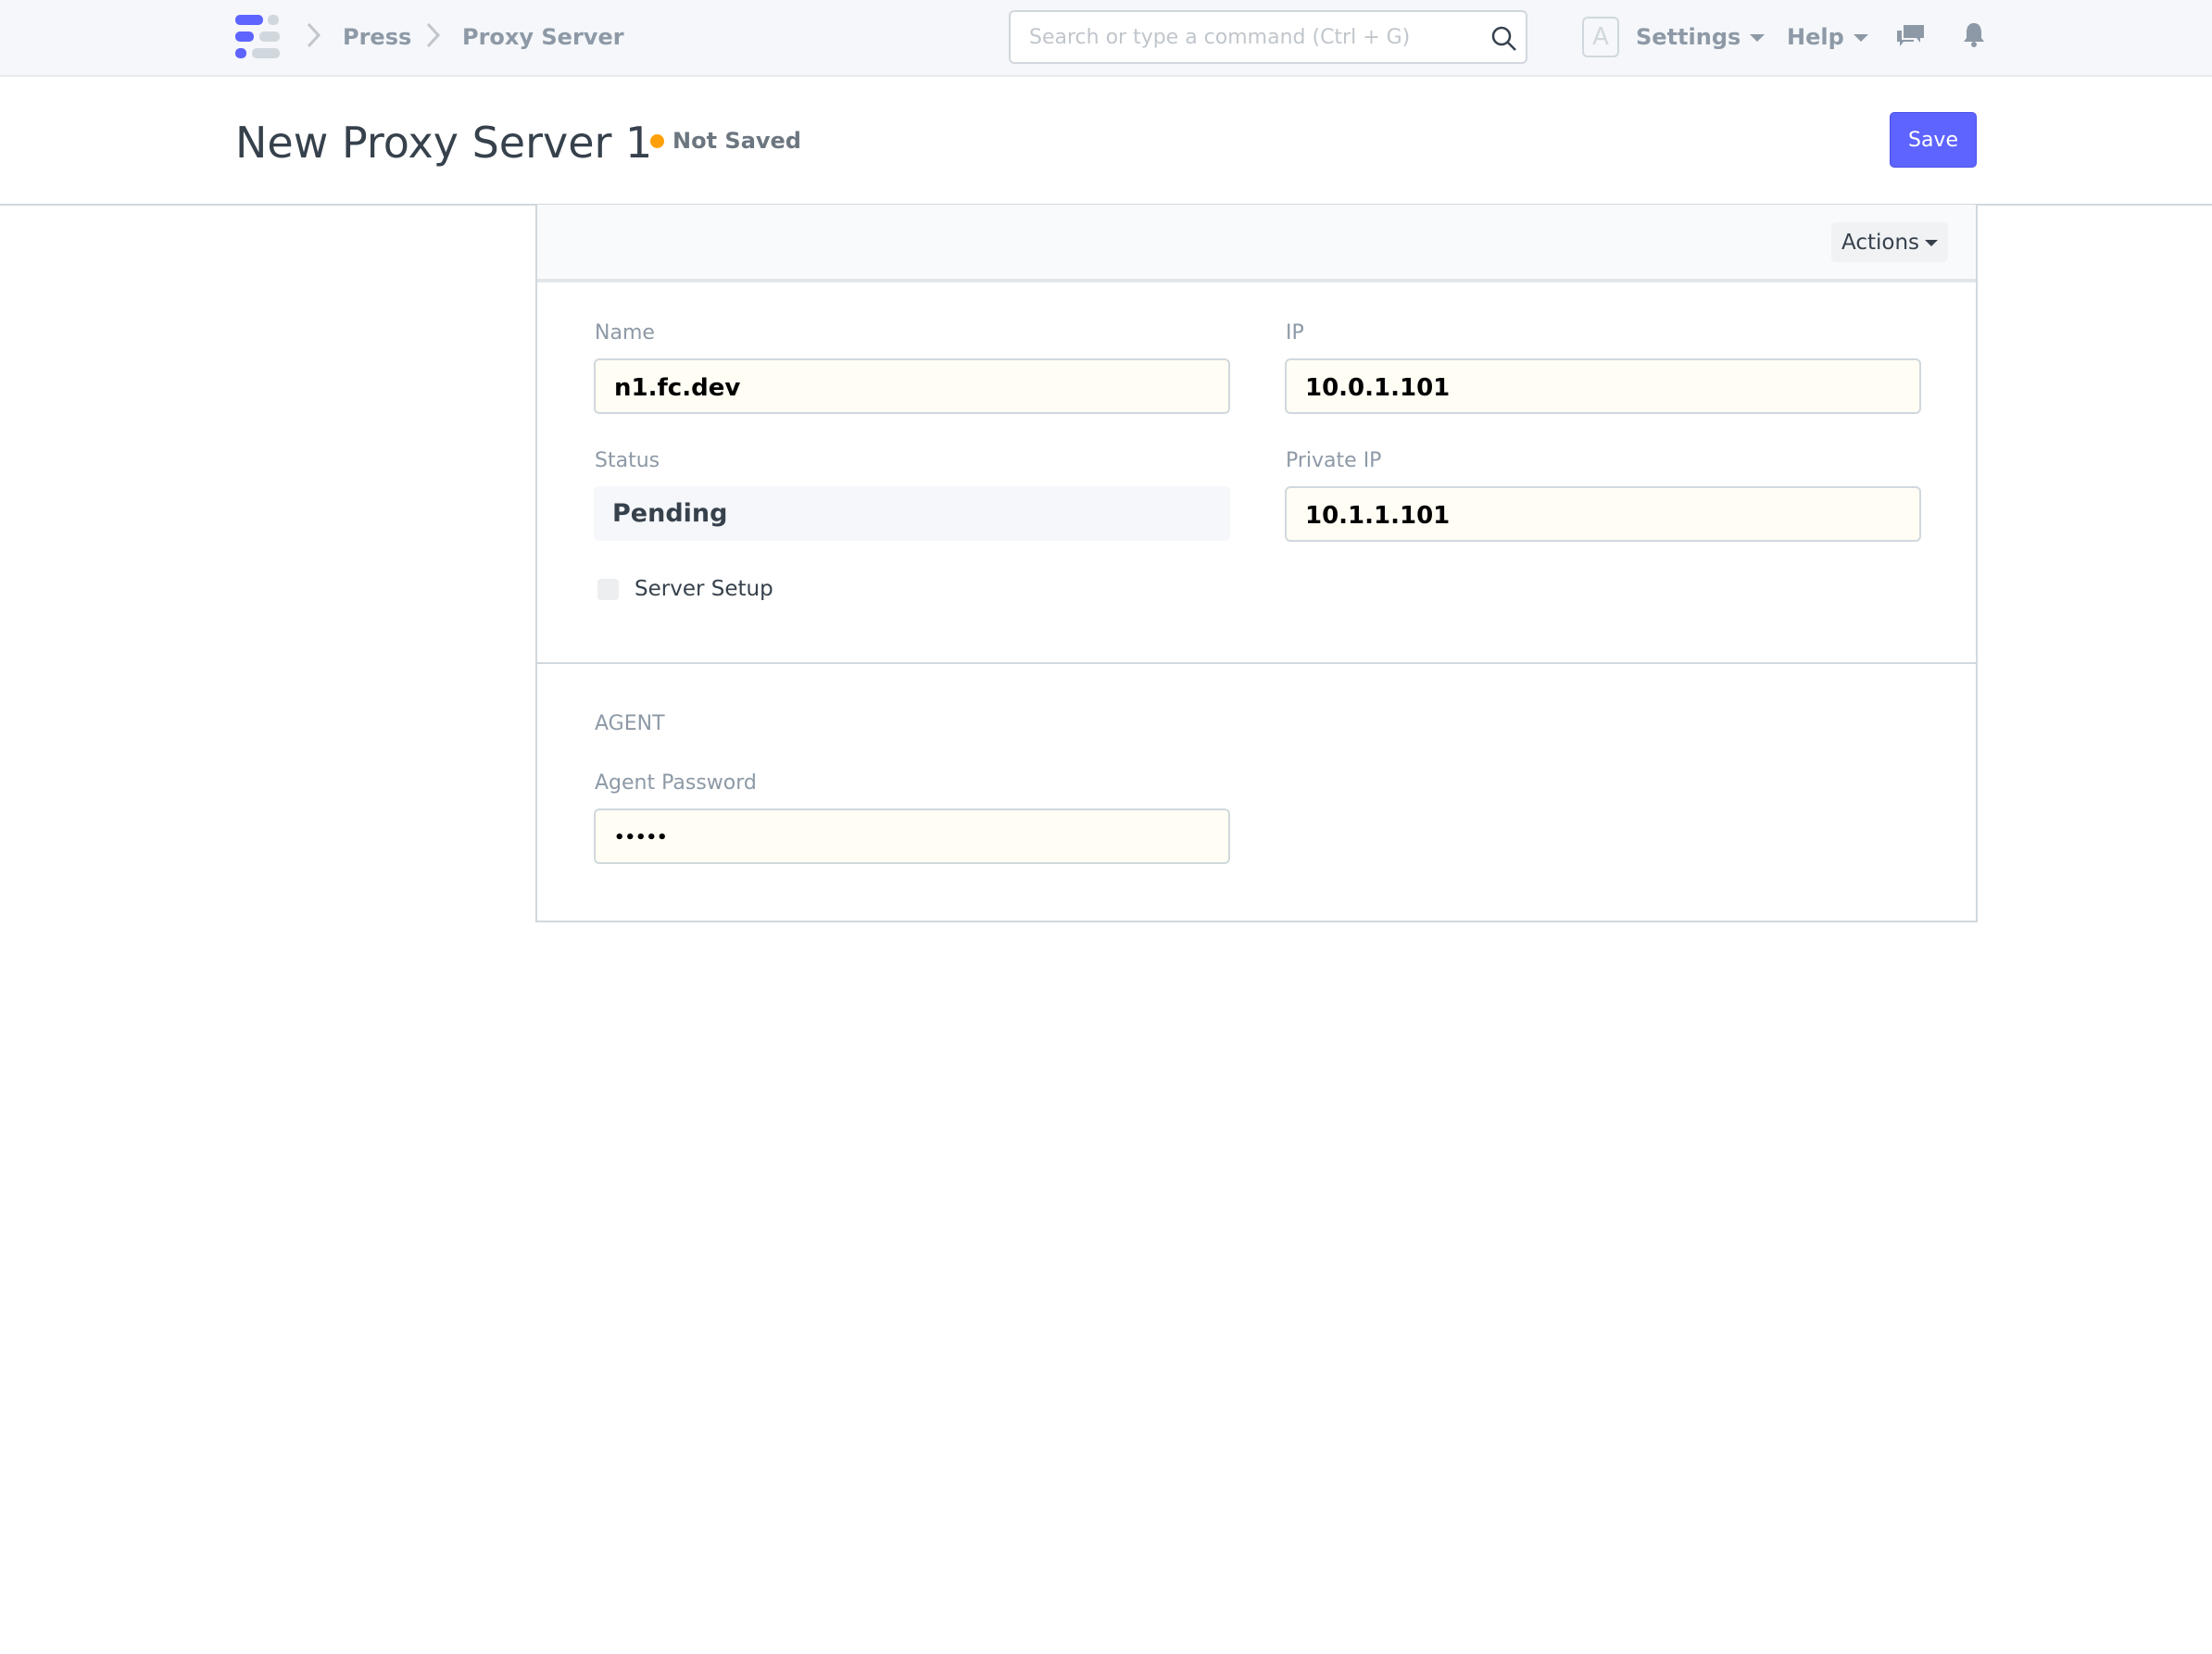  What do you see at coordinates (912, 386) in the screenshot?
I see `name-input: n1.fc.dev` at bounding box center [912, 386].